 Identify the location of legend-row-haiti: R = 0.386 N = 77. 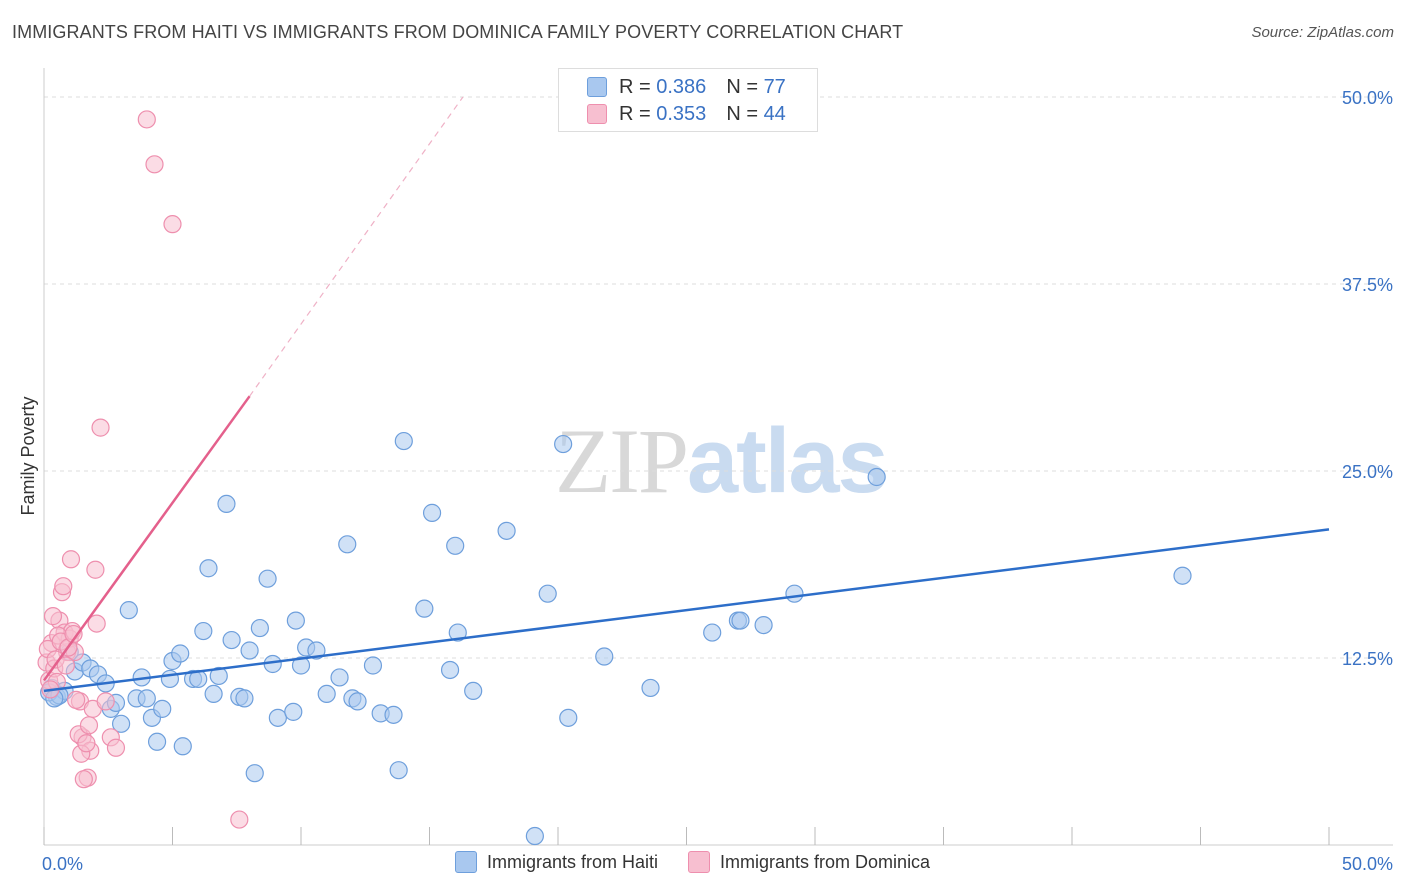
(686, 87).